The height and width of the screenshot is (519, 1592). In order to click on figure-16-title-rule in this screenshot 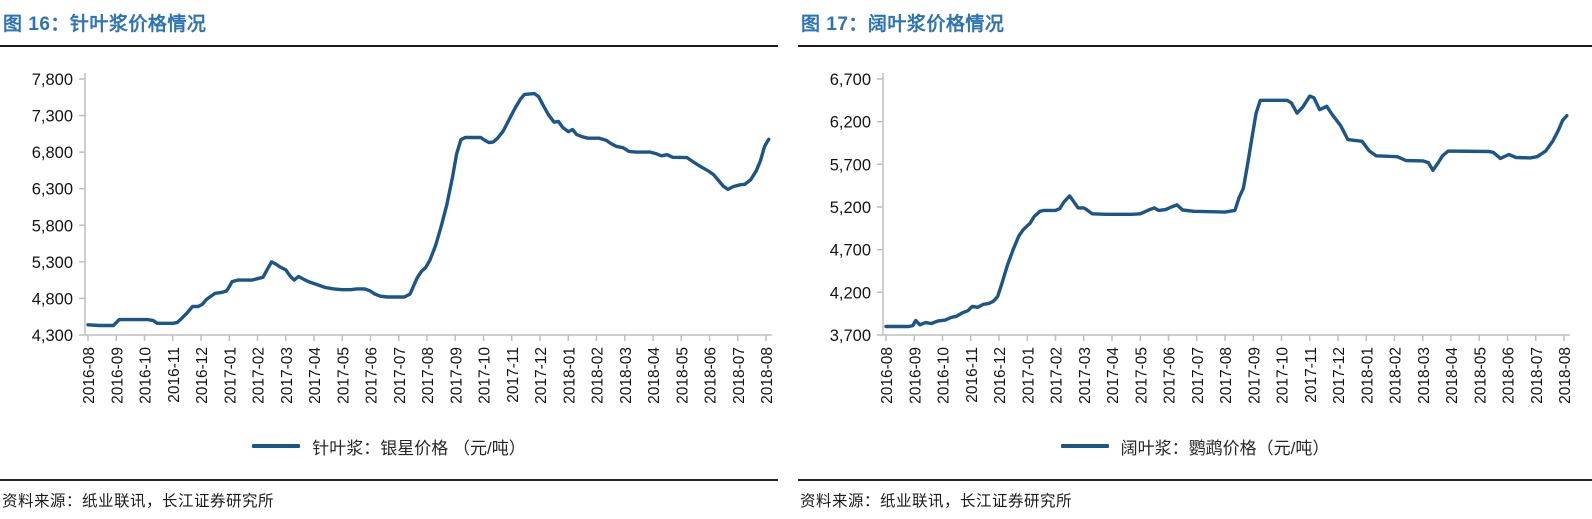, I will do `click(389, 46)`.